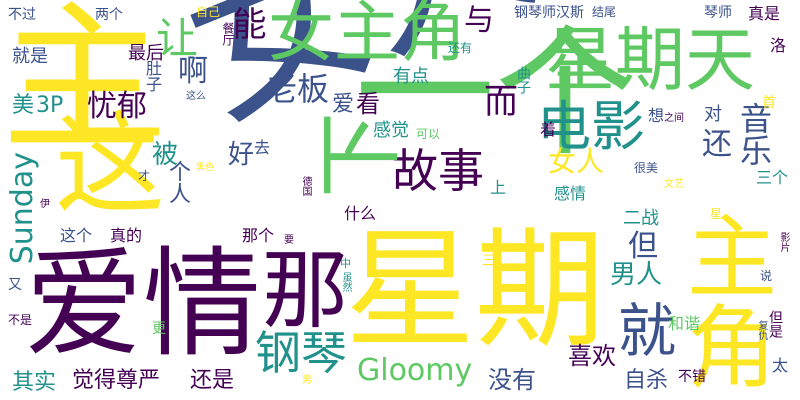 The image size is (800, 400). What do you see at coordinates (460, 48) in the screenshot?
I see `word-haiyou: 还有` at bounding box center [460, 48].